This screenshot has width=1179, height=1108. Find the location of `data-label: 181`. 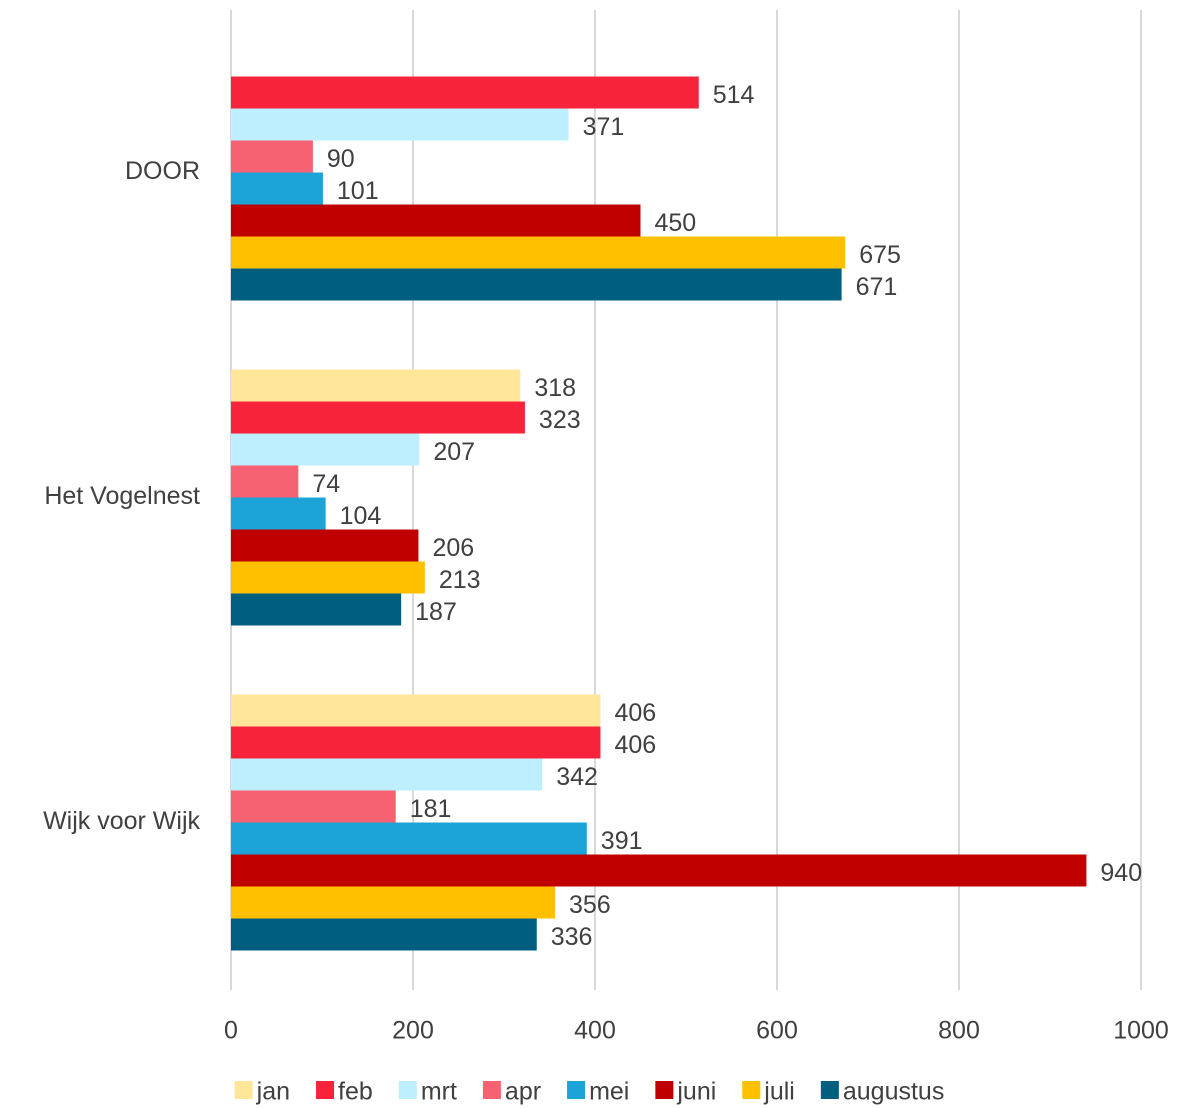

data-label: 181 is located at coordinates (431, 809).